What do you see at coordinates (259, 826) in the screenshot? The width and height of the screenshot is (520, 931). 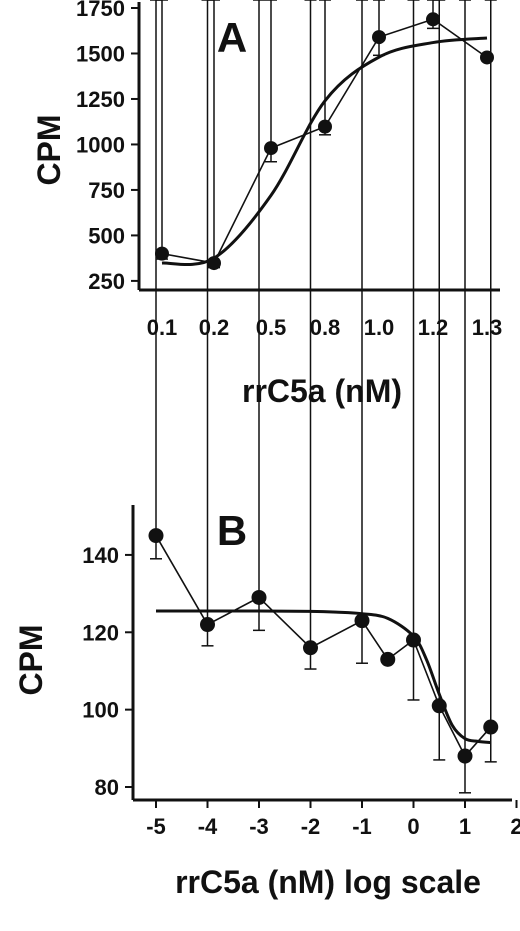 I see `x-tick-label: -3` at bounding box center [259, 826].